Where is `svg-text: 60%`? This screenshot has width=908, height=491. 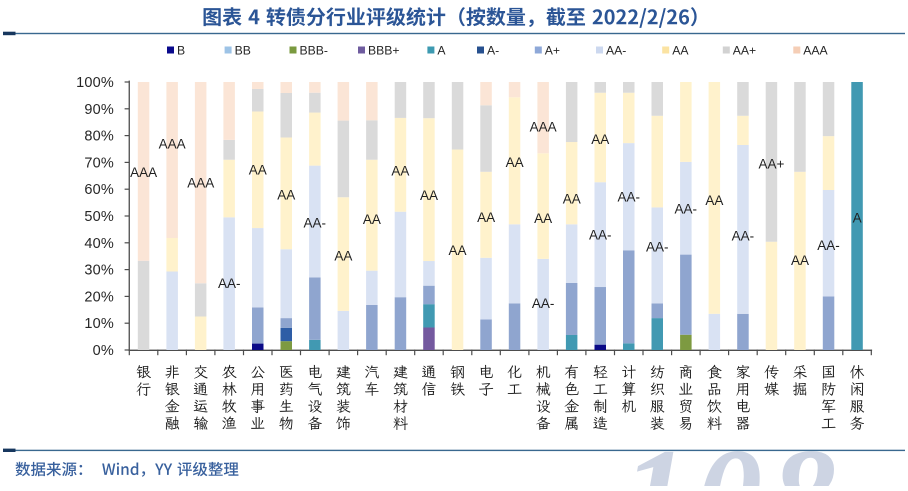
svg-text: 60% is located at coordinates (99, 190).